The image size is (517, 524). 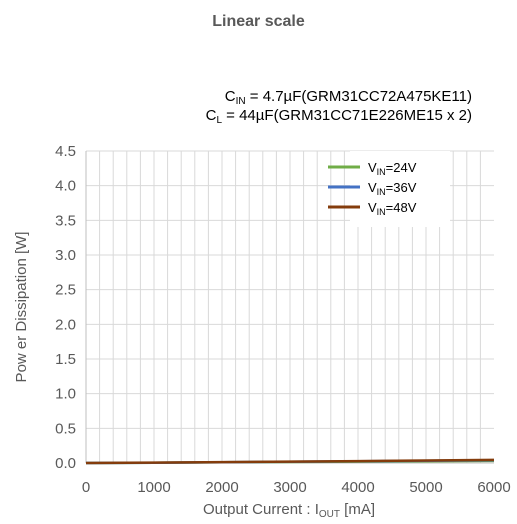 What do you see at coordinates (65, 151) in the screenshot?
I see `y-tick-label: 4.5` at bounding box center [65, 151].